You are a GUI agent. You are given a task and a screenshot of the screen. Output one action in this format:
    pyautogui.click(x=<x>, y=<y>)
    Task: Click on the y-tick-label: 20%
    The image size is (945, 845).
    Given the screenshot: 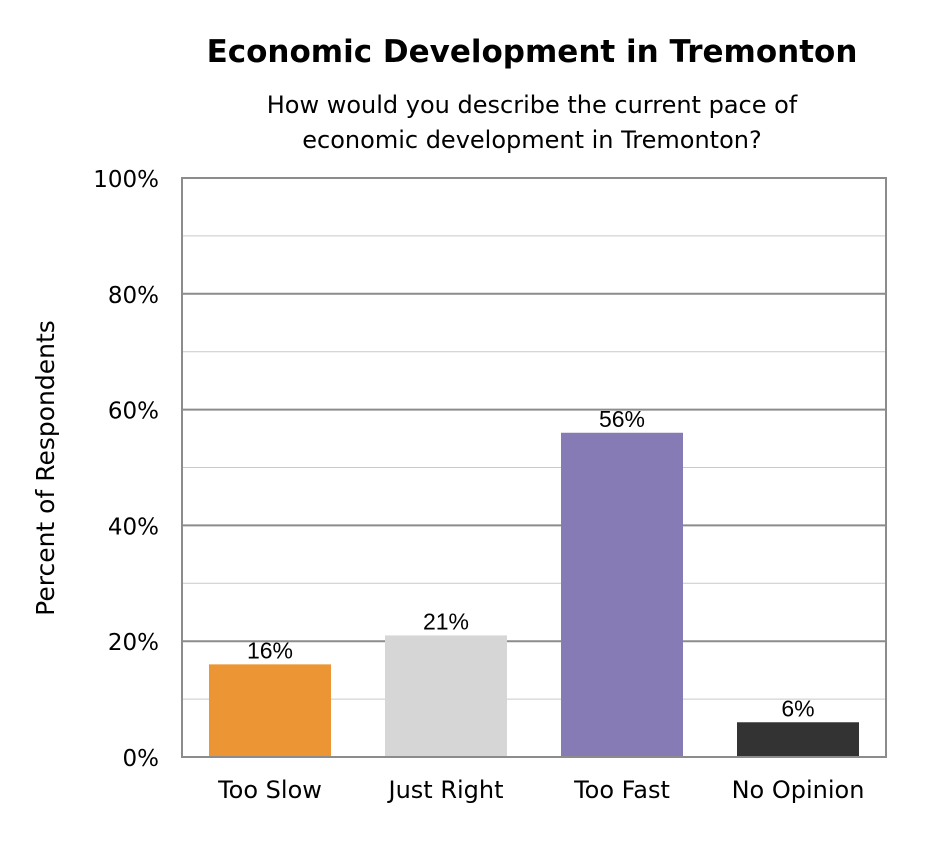 What is the action you would take?
    pyautogui.click(x=133, y=643)
    